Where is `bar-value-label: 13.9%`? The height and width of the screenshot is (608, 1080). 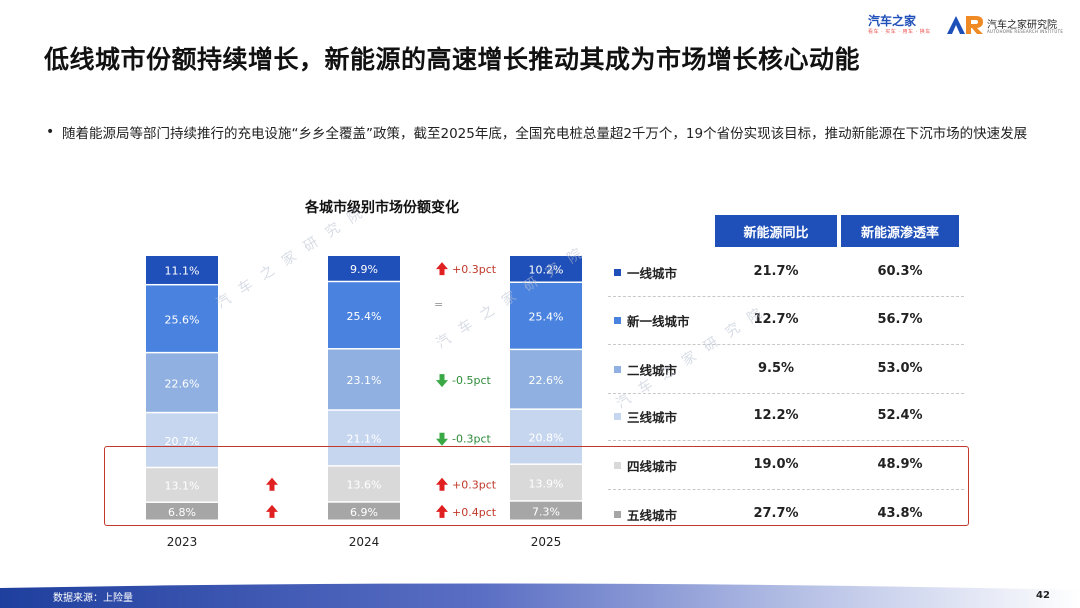
bar-value-label: 13.9% is located at coordinates (546, 483).